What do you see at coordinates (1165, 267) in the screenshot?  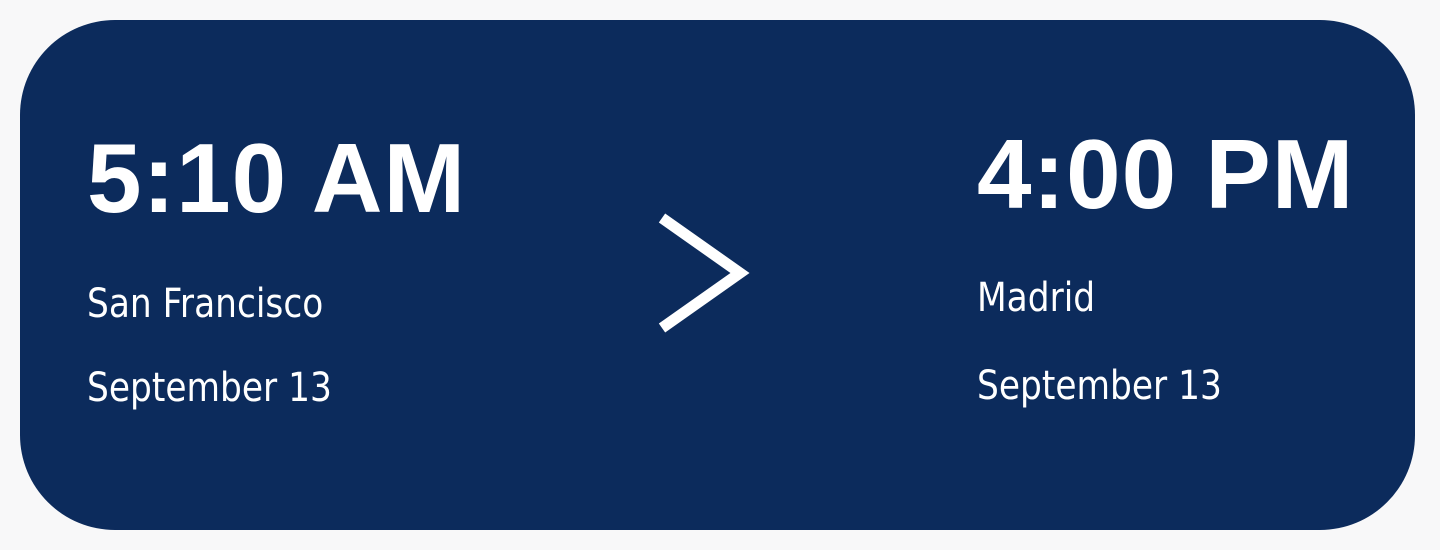 I see `arrival-panel: 4:00 PM Madrid September 13` at bounding box center [1165, 267].